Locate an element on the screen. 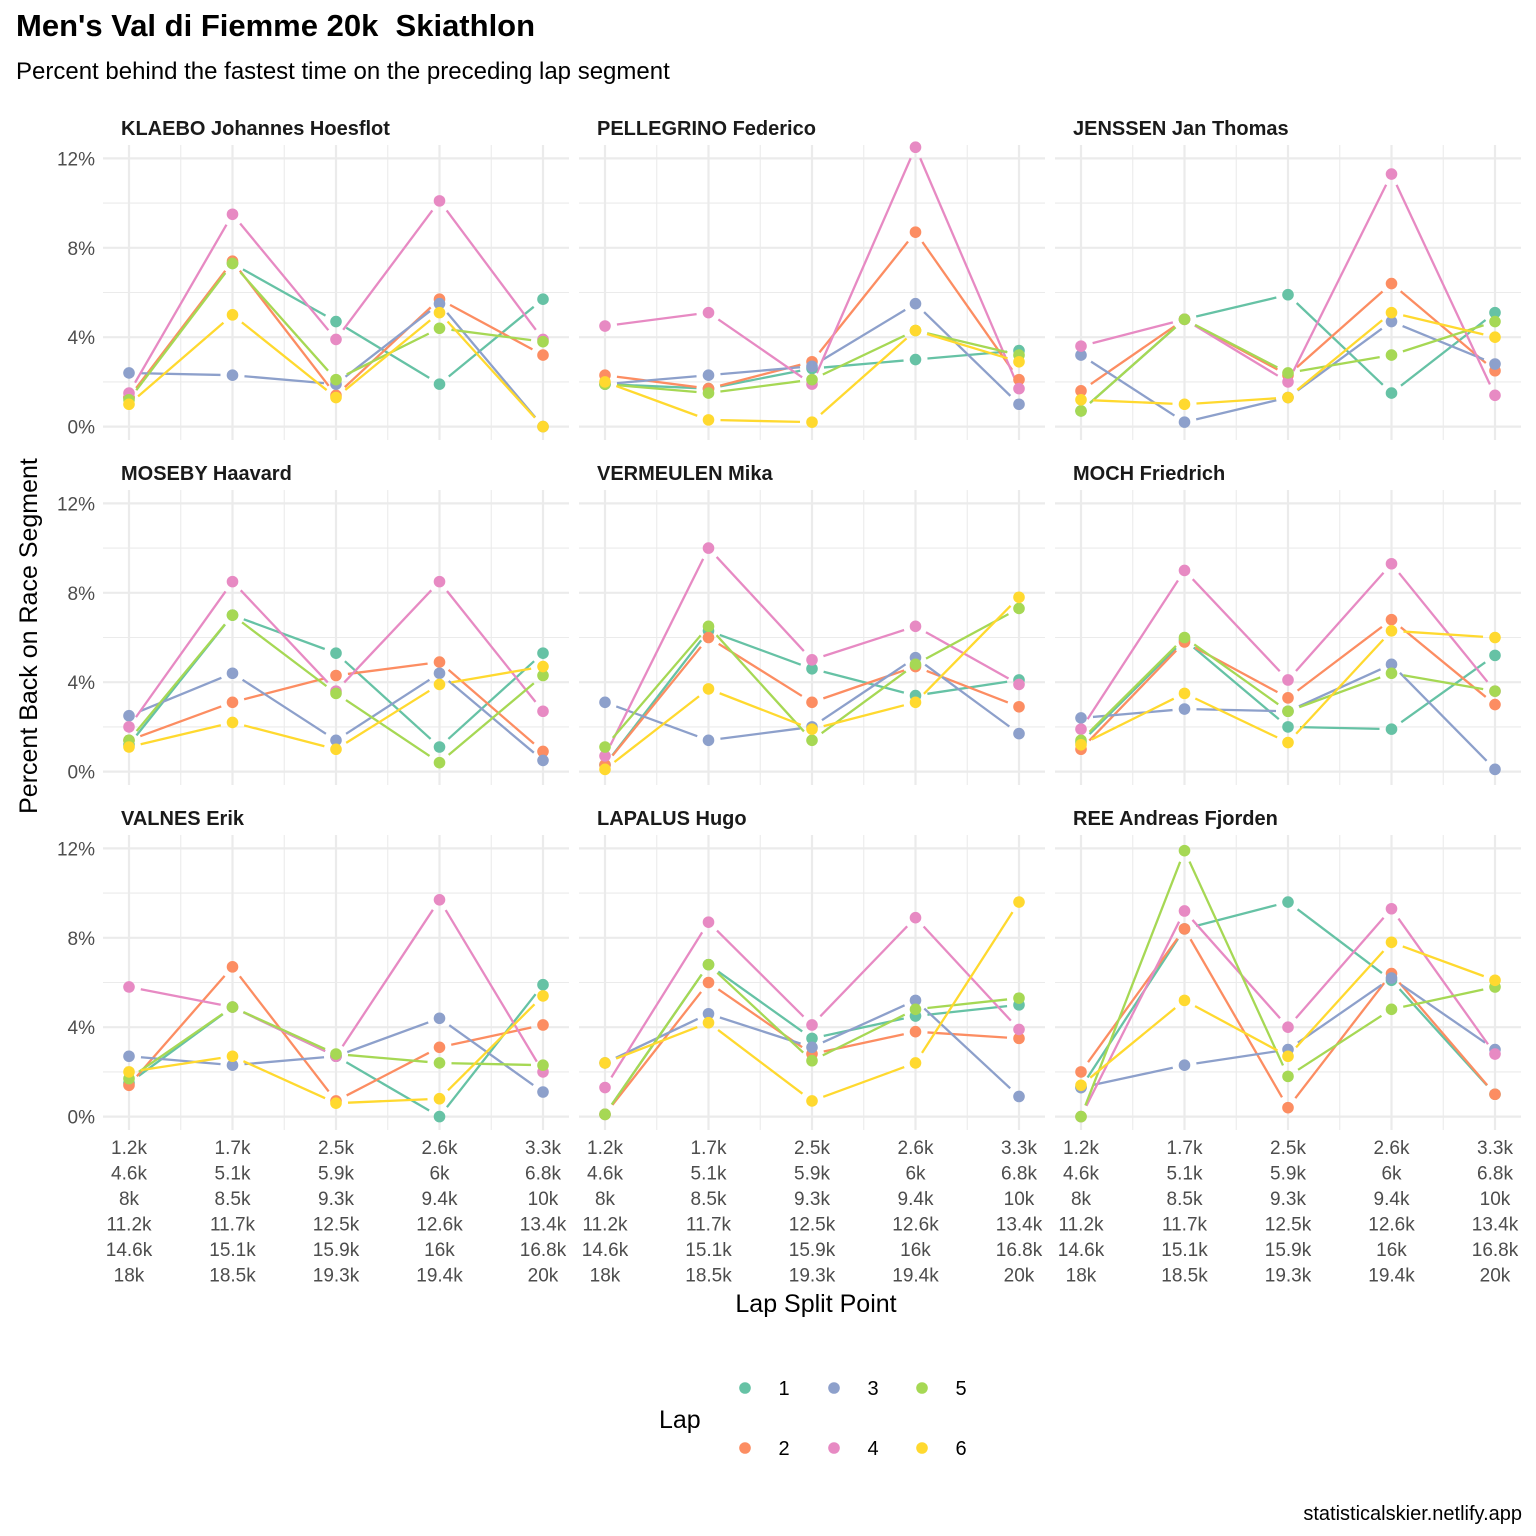 The height and width of the screenshot is (1536, 1536). facet-title: VALNES Erik is located at coordinates (183, 819).